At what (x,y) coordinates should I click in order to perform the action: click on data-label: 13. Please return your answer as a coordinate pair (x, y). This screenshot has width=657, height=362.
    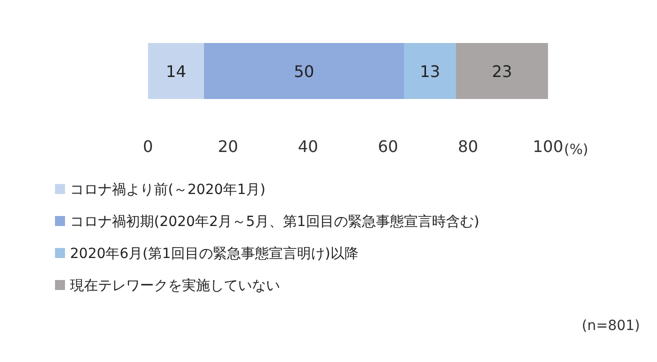
    Looking at the image, I should click on (430, 71).